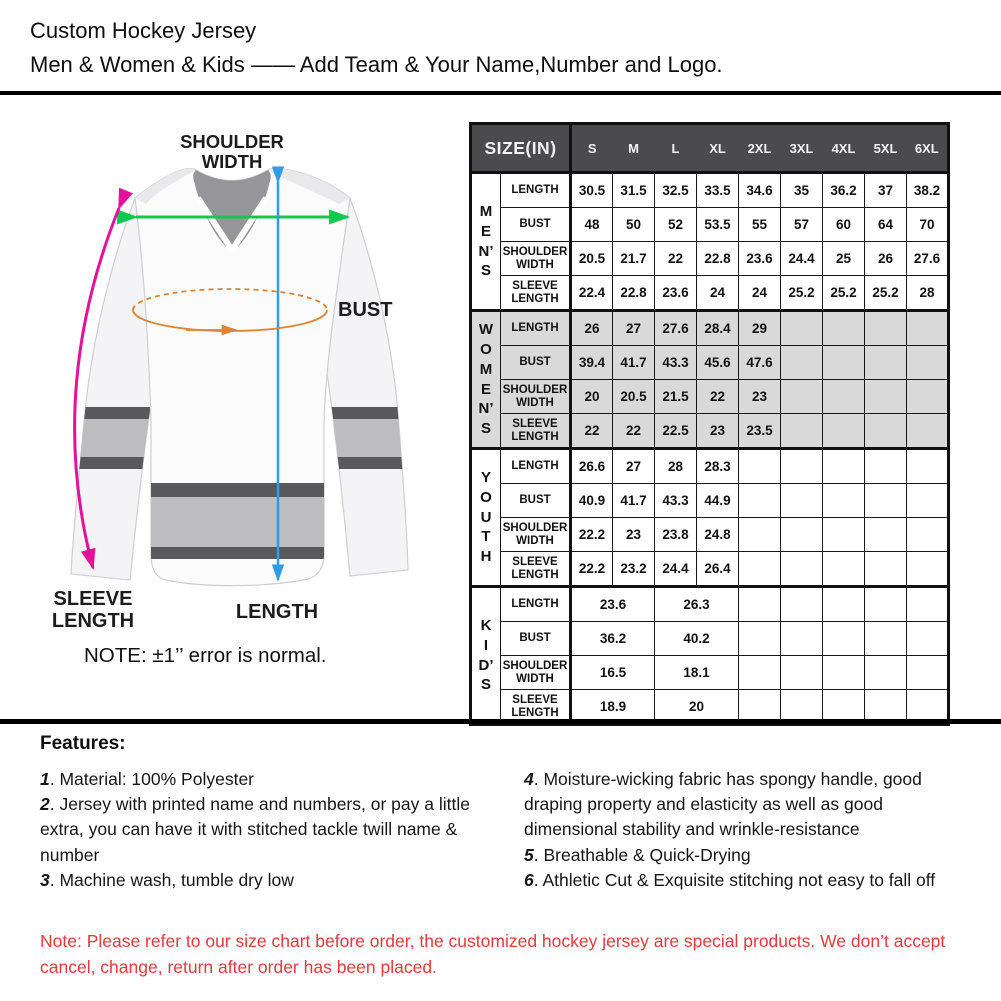 Image resolution: width=1001 pixels, height=1001 pixels. I want to click on shoulder-width-label: SHOULDER WIDTH, so click(232, 152).